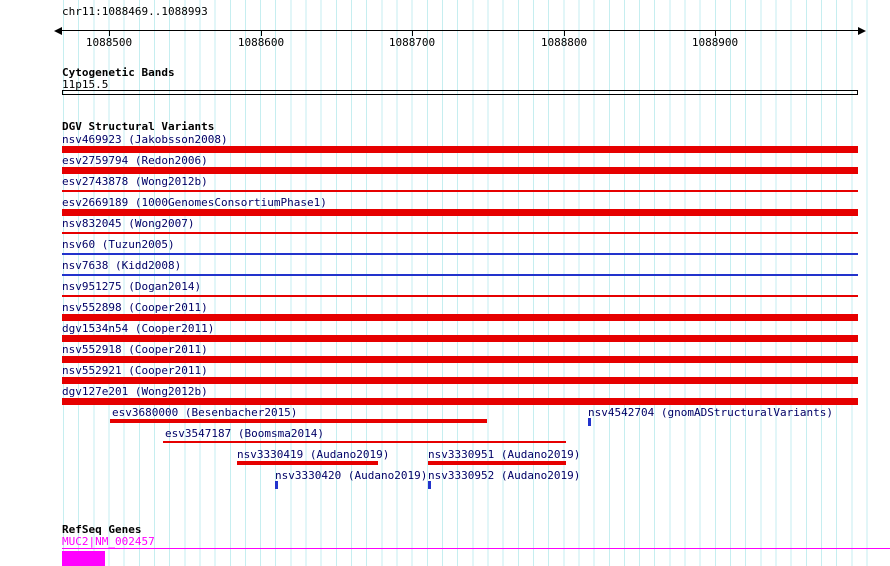 This screenshot has height=566, width=890. What do you see at coordinates (102, 529) in the screenshot?
I see `section-title-refseq: RefSeq Genes` at bounding box center [102, 529].